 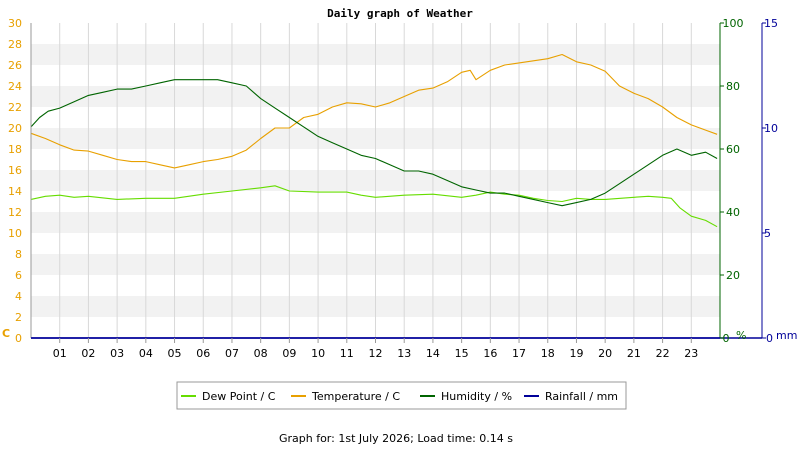 I want to click on temperature-tick-label: 28, so click(x=15, y=44).